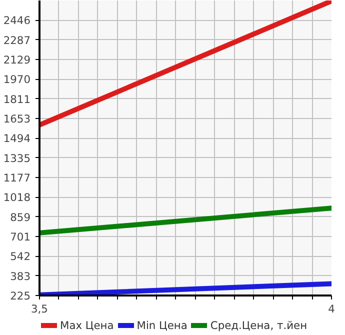 This screenshot has height=335, width=345. Describe the element at coordinates (332, 309) in the screenshot. I see `x-tick-label: 4` at that location.